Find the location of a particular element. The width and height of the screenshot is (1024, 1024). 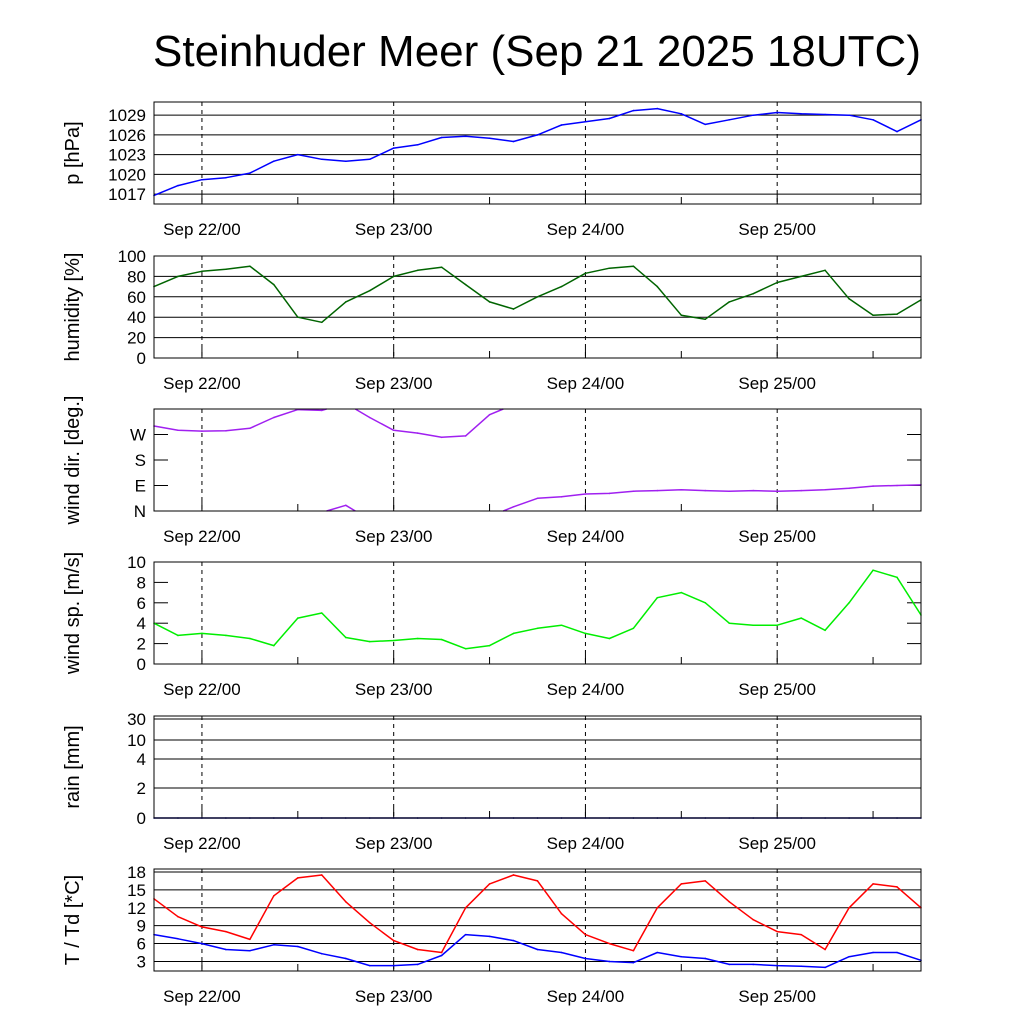

y-tick-label: 18 is located at coordinates (136, 872).